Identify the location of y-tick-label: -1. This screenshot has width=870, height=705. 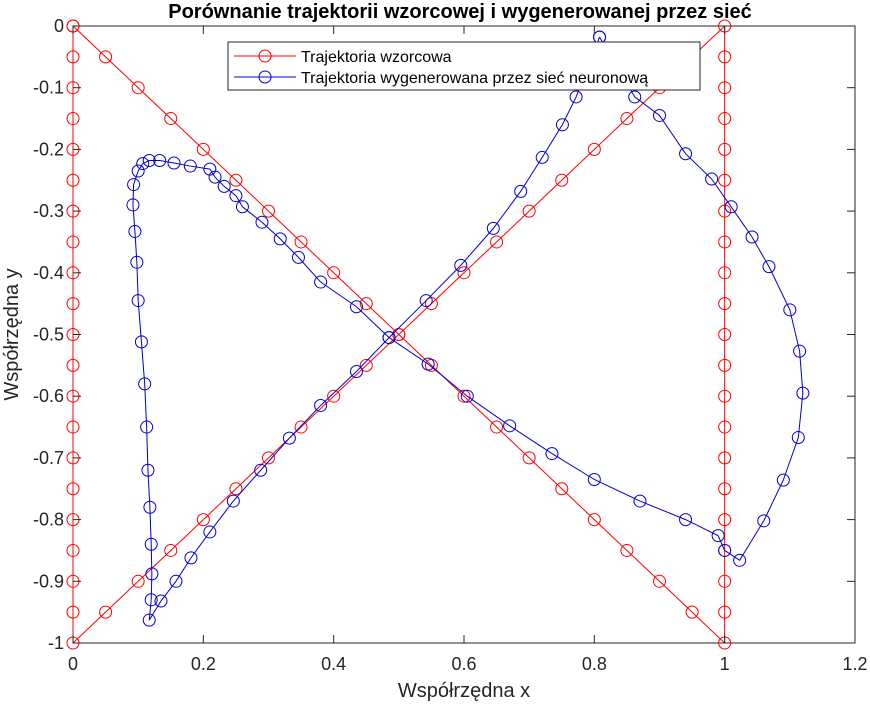
(56, 643).